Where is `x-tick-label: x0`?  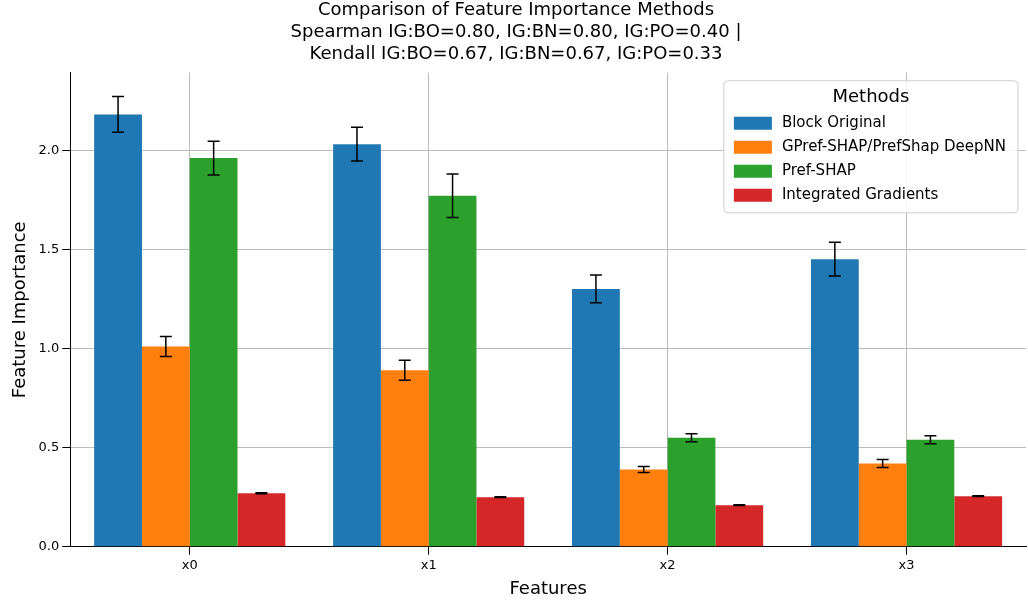
x-tick-label: x0 is located at coordinates (189, 564).